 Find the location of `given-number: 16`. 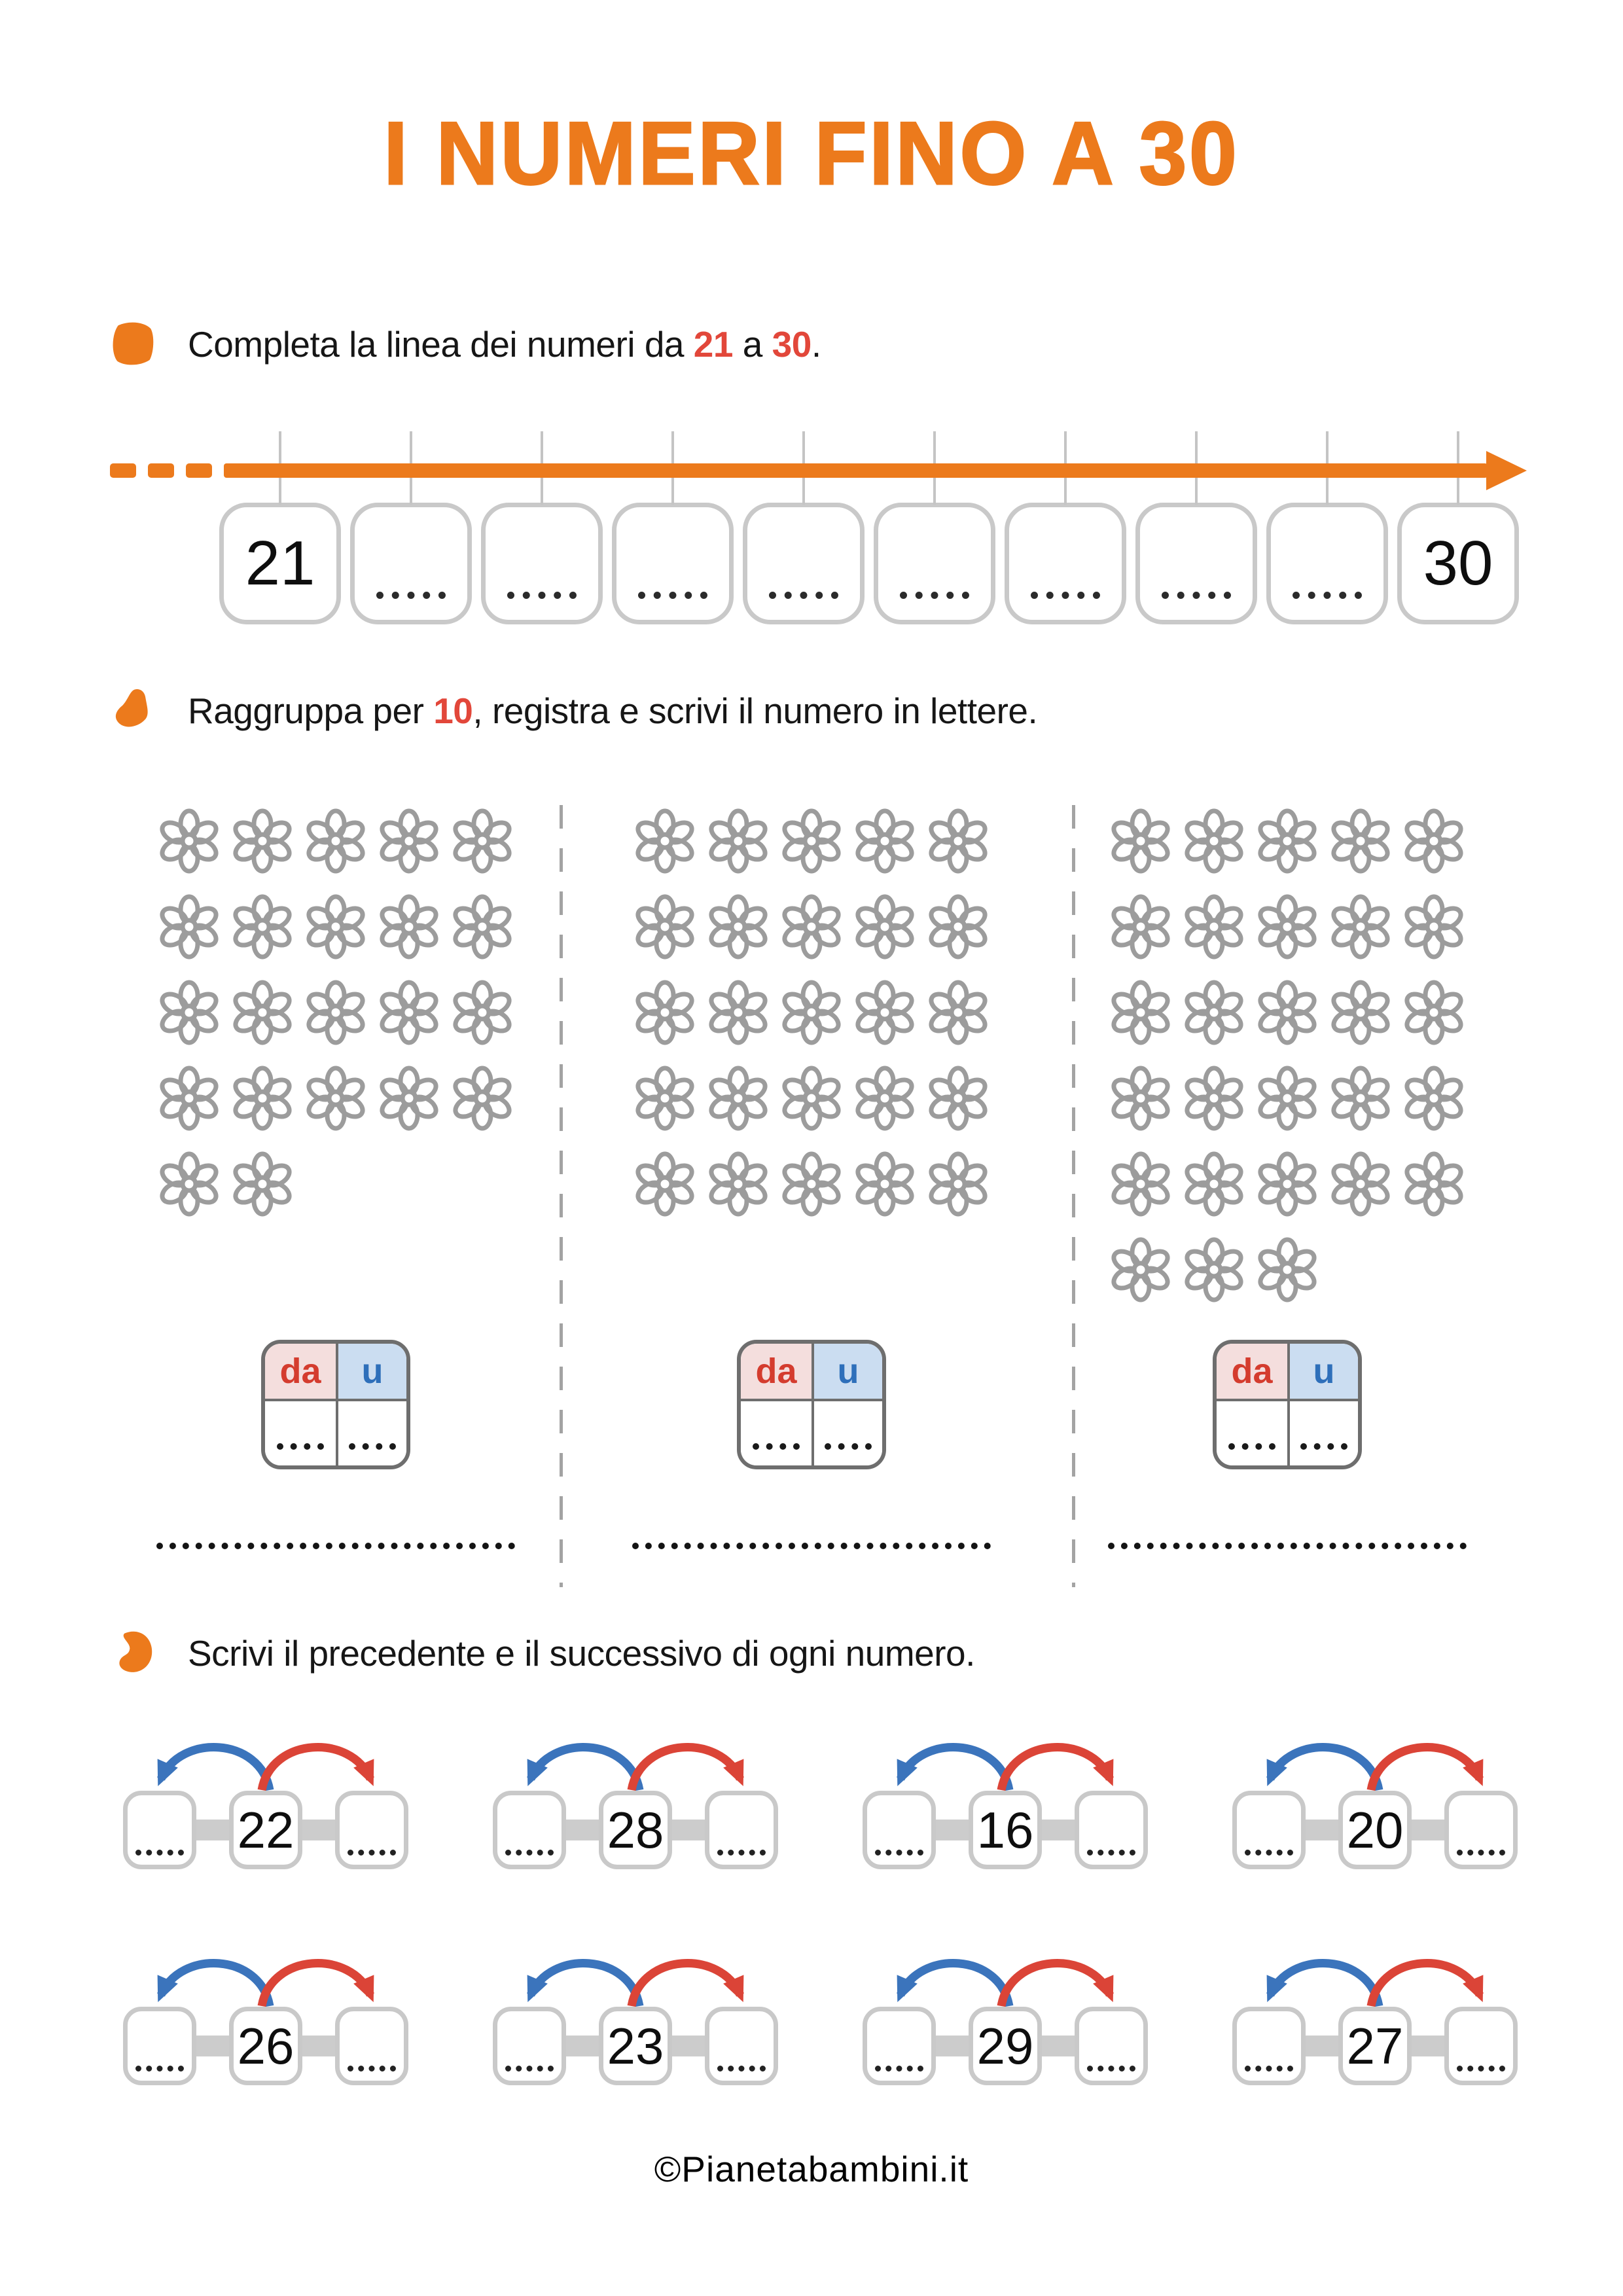

given-number: 16 is located at coordinates (1005, 1830).